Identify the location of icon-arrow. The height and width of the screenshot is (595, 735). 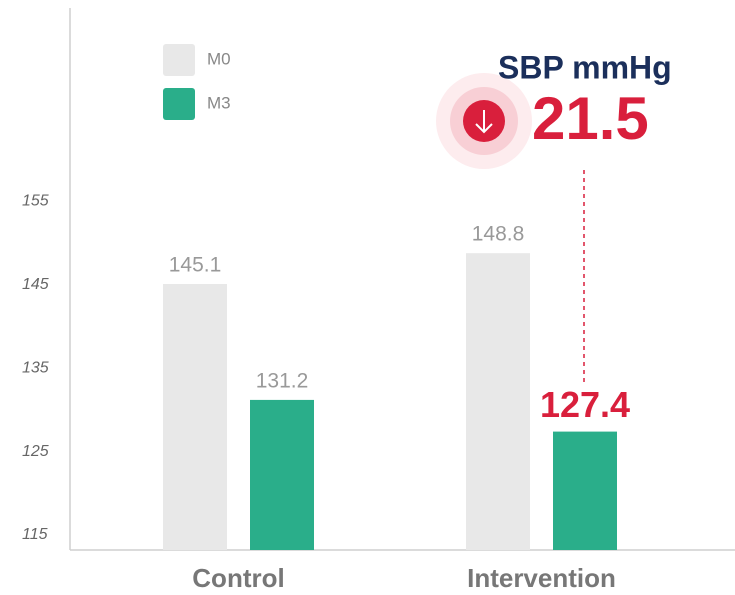
(484, 122).